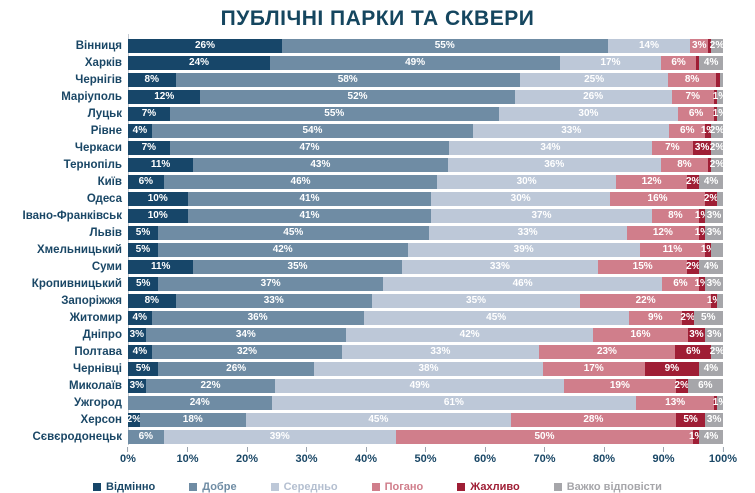 This screenshot has width=755, height=493. I want to click on bar-row: Дніпро 3% 34% 42% 16% 3% 3%, so click(365, 334).